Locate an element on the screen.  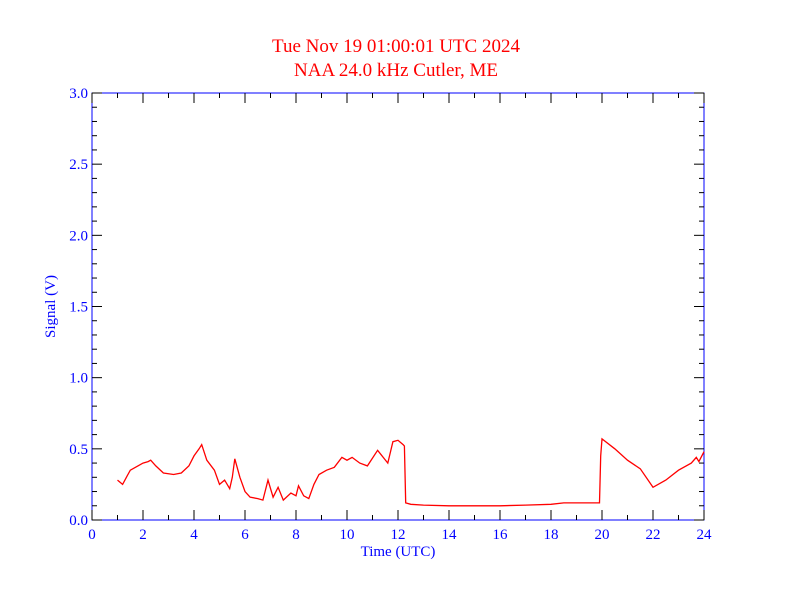
y-tick-label: 2.0 is located at coordinates (78, 236).